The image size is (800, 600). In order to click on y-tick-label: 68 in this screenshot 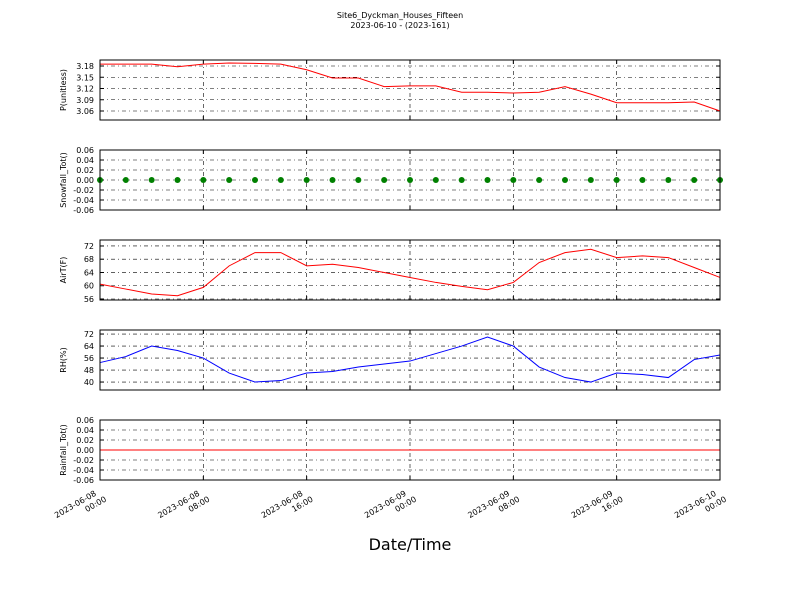, I will do `click(89, 259)`.